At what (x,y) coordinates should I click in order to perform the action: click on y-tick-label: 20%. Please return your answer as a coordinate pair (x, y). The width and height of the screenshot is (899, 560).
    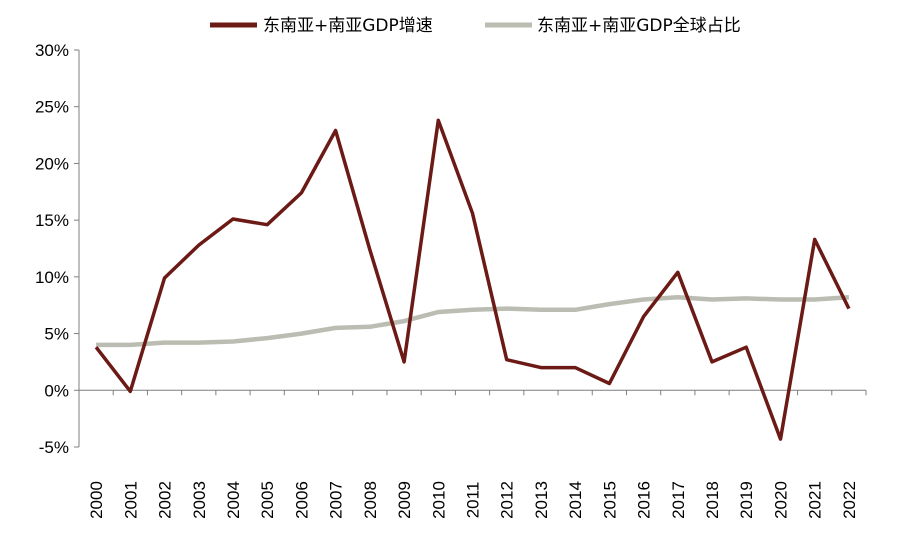
    Looking at the image, I should click on (52, 163).